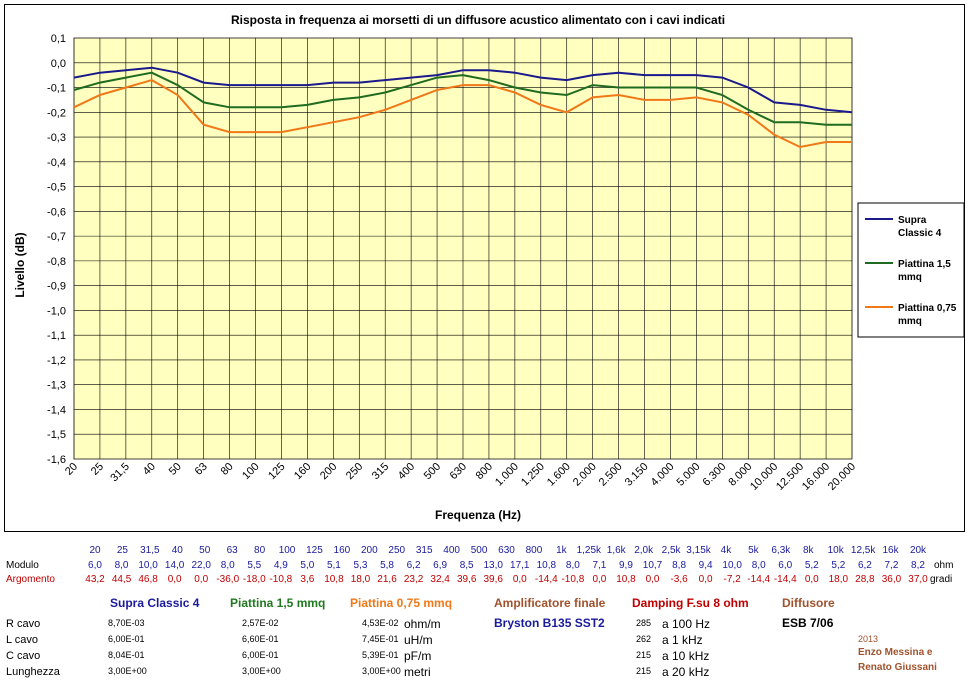 This screenshot has height=683, width=969. Describe the element at coordinates (314, 550) in the screenshot. I see `freq-cell: 125` at that location.